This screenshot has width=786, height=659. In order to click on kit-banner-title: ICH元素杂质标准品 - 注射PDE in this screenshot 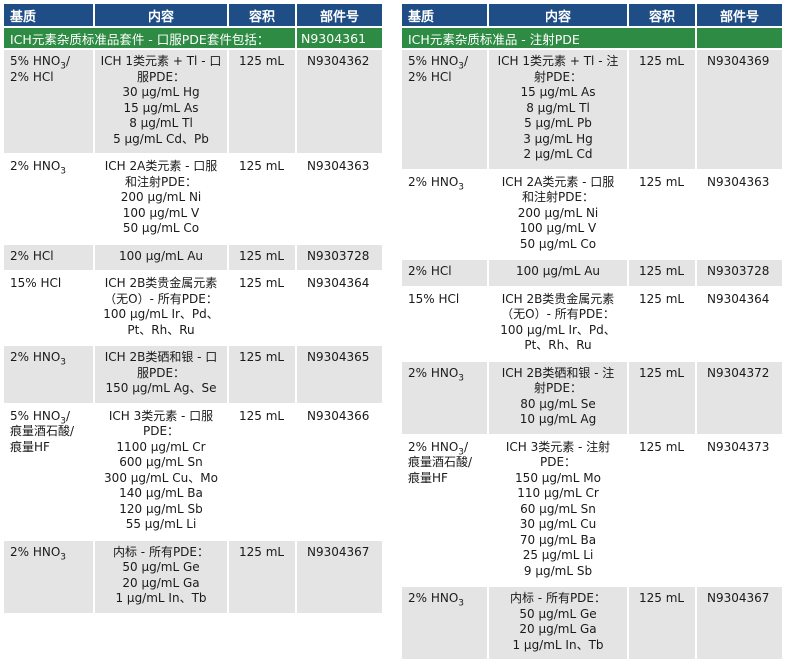, I will do `click(549, 37)`.